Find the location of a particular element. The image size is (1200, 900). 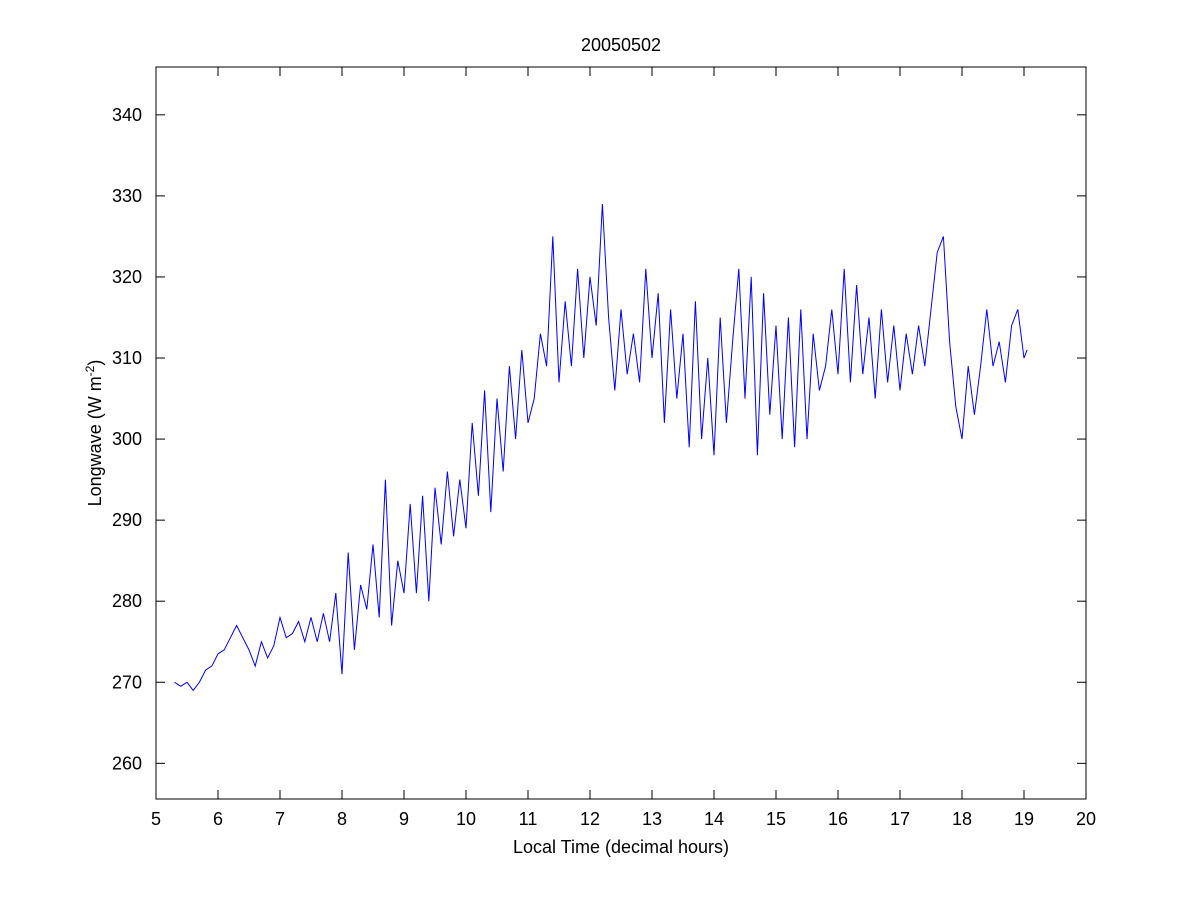

y-tick-label: 290 is located at coordinates (127, 520).